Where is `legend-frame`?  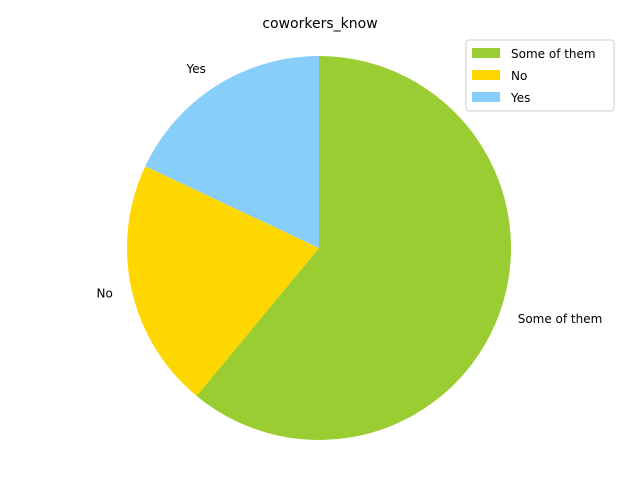
legend-frame is located at coordinates (540, 75).